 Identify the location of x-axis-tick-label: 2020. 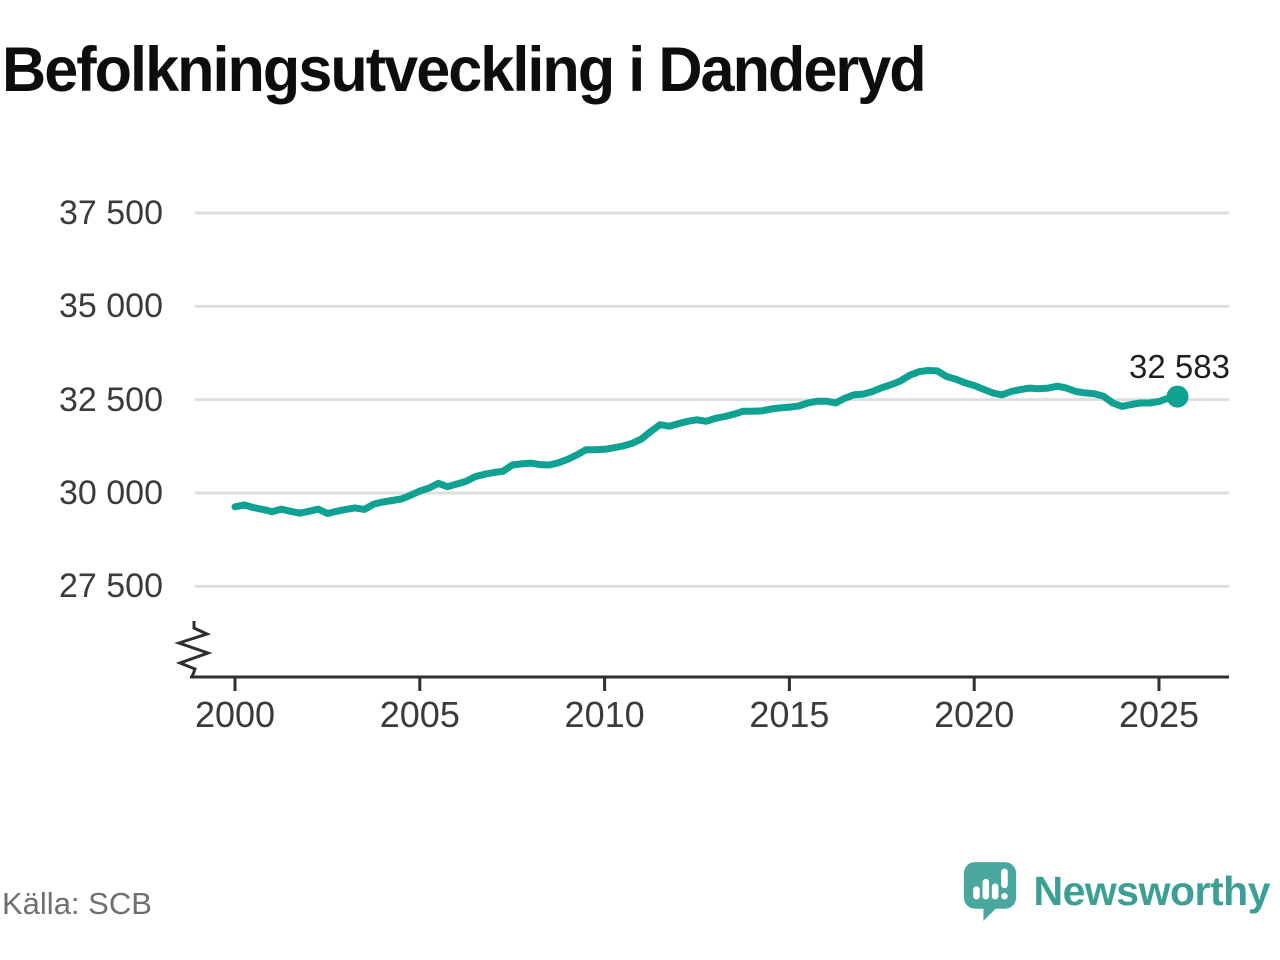
(974, 714).